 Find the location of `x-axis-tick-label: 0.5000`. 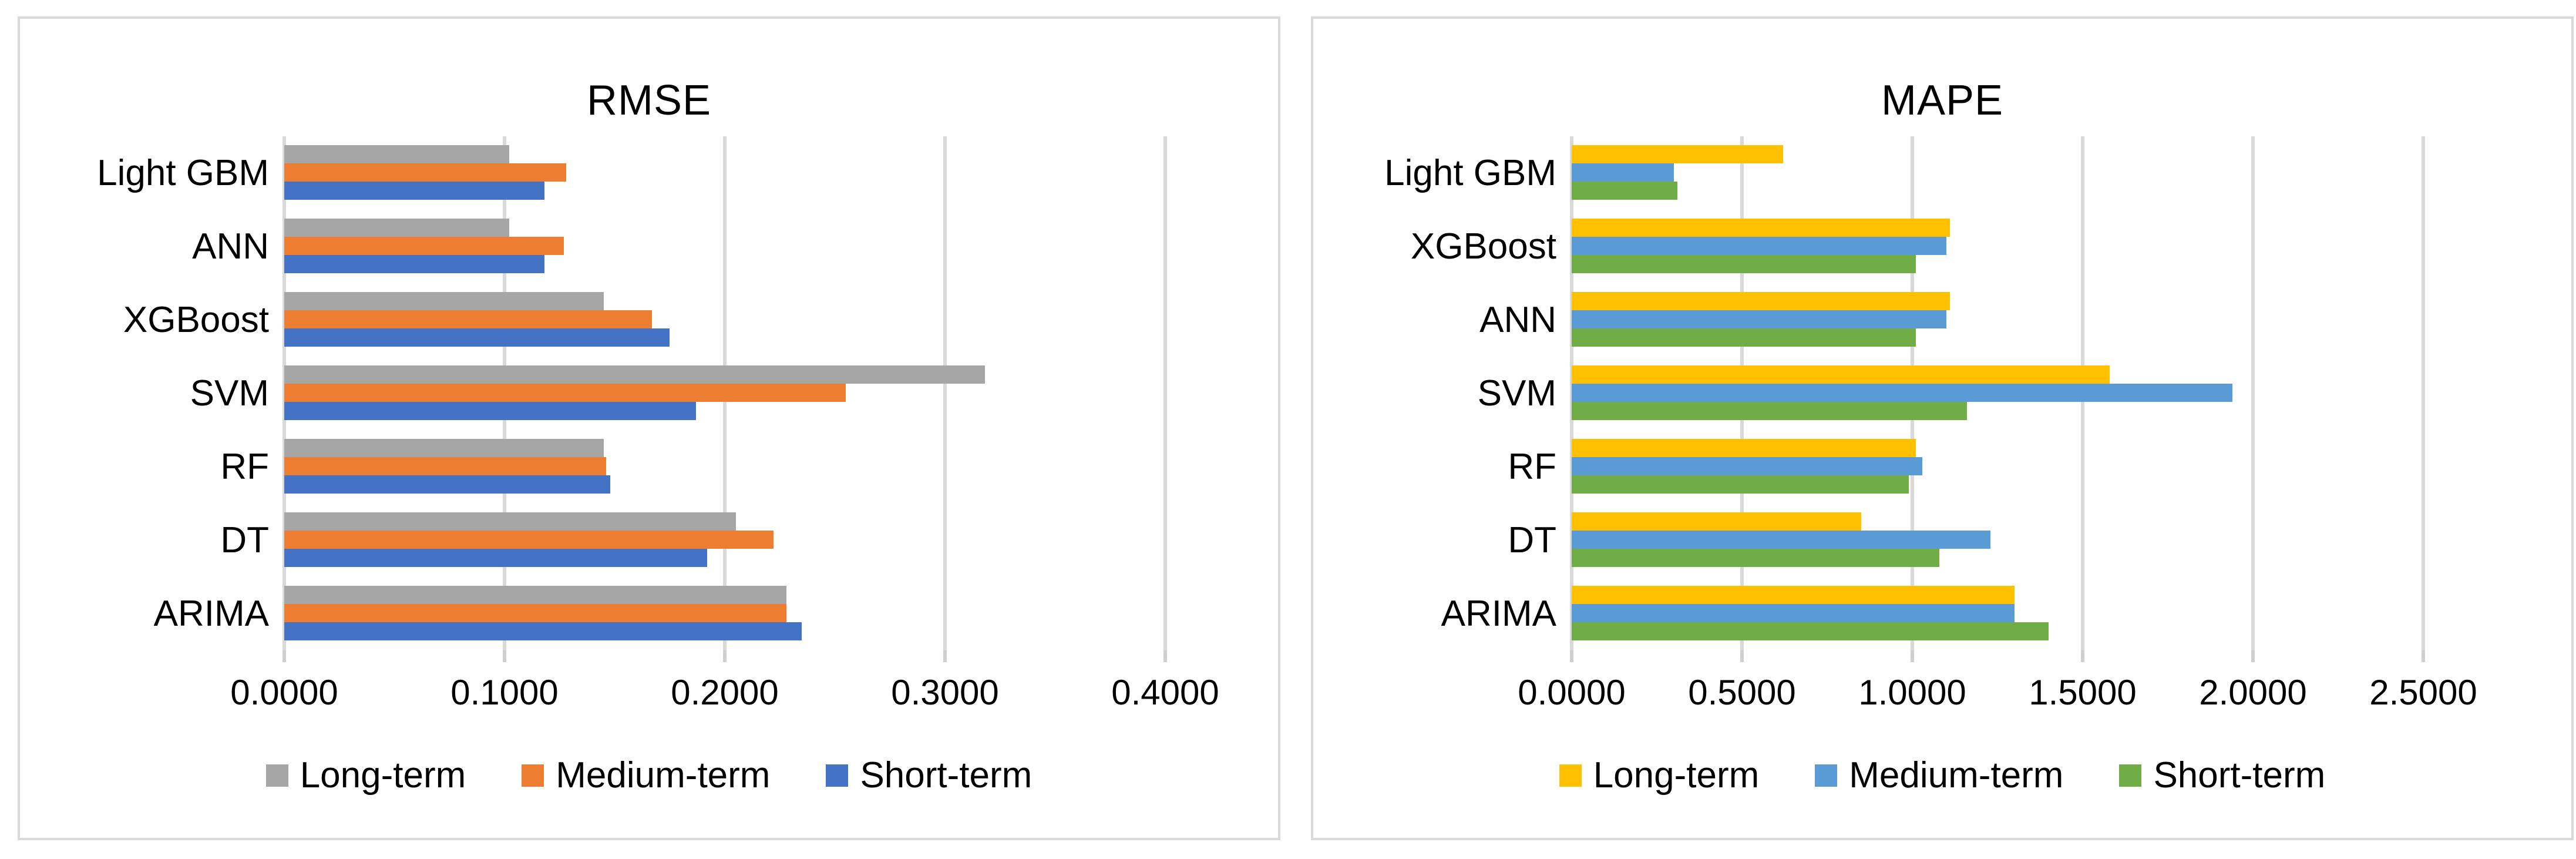

x-axis-tick-label: 0.5000 is located at coordinates (1742, 692).